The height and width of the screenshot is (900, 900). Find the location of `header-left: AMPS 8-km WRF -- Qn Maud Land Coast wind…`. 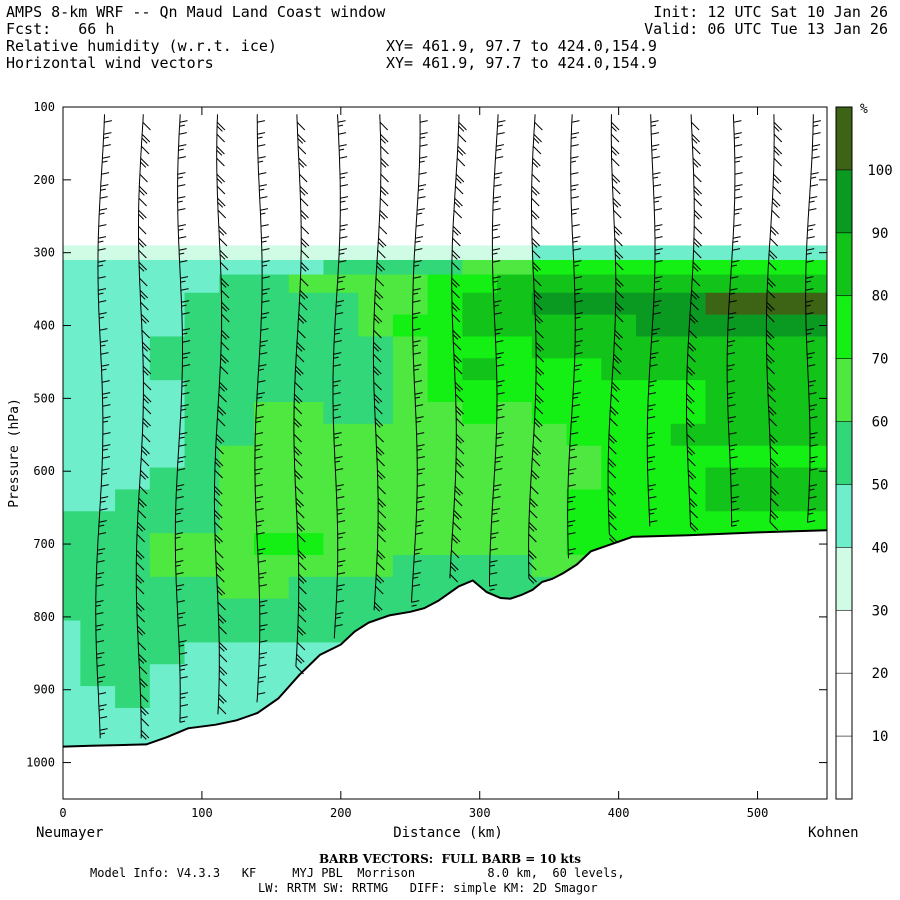

header-left: AMPS 8-km WRF -- Qn Maud Land Coast wind… is located at coordinates (195, 38).